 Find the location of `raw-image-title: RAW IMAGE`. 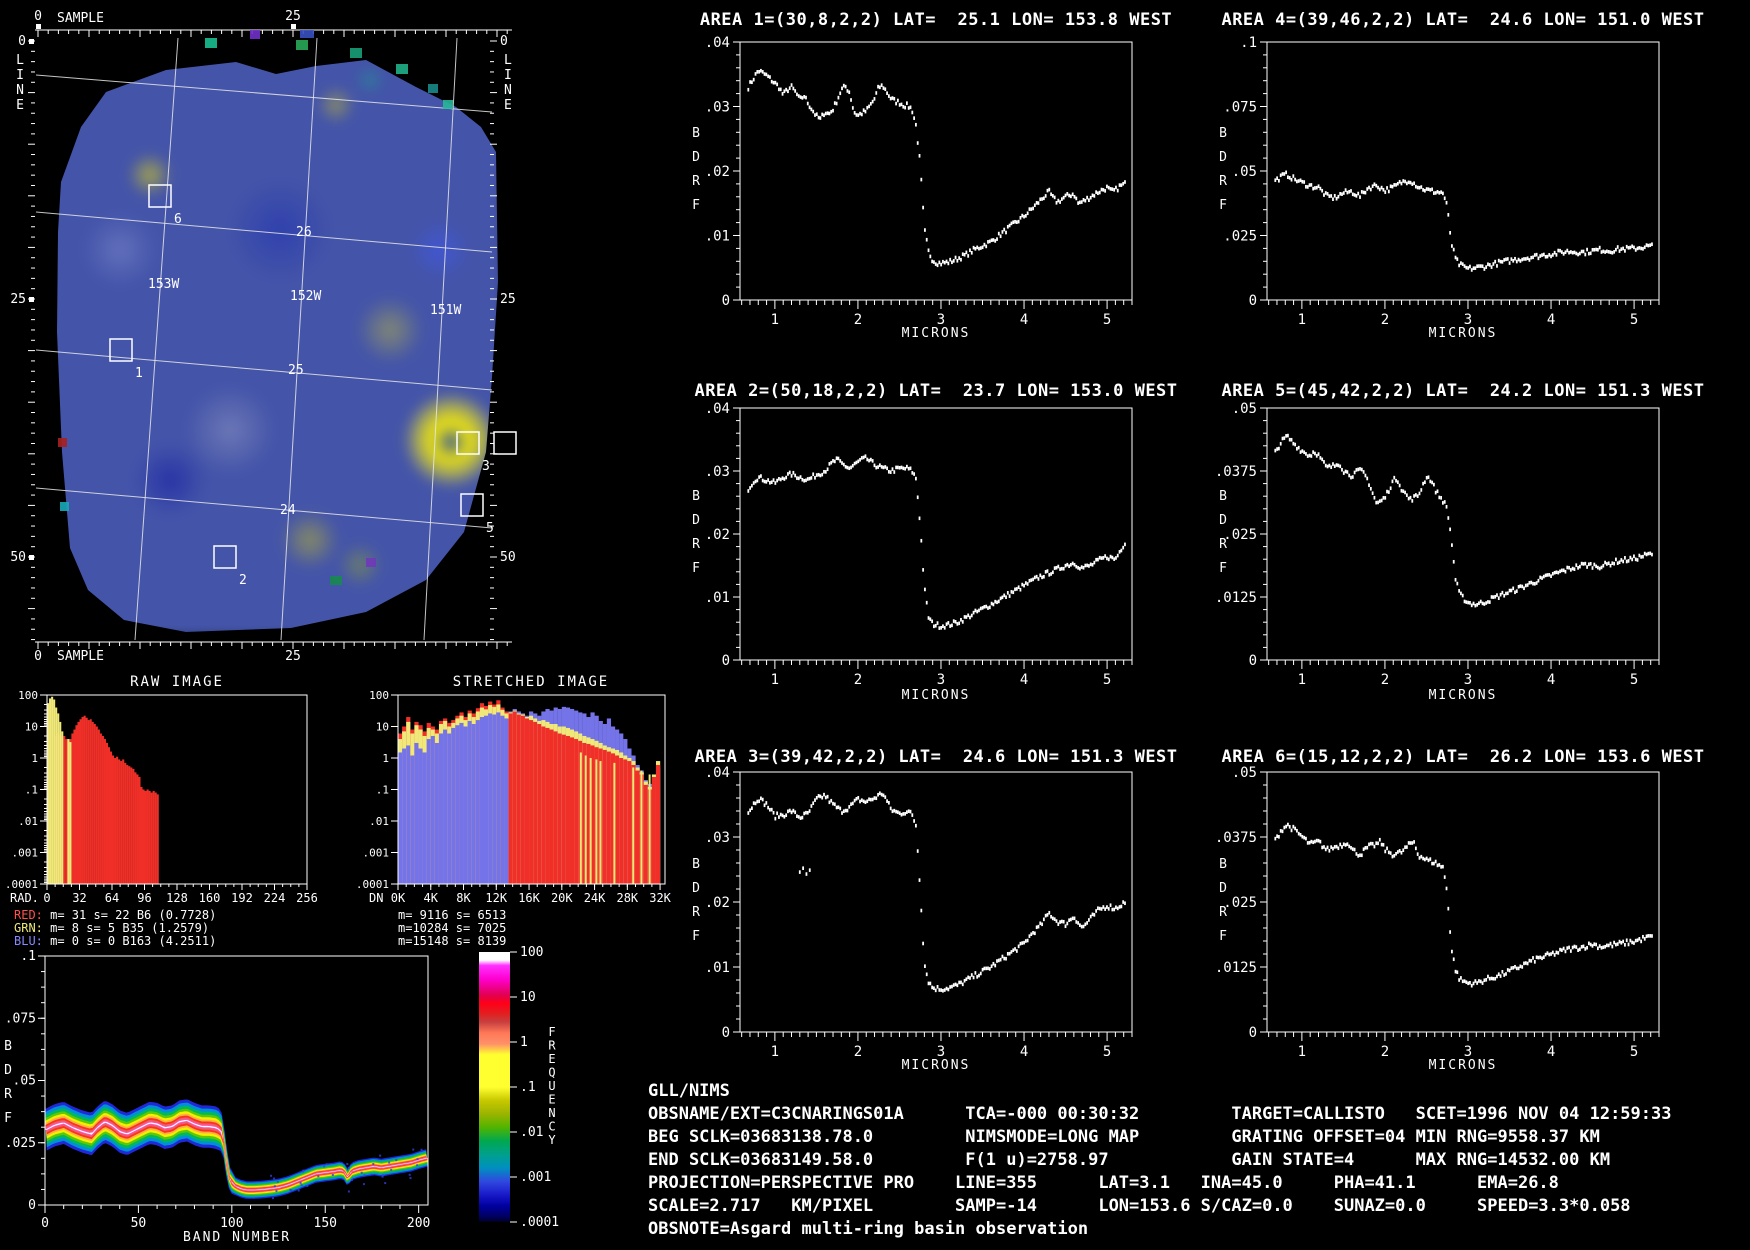

raw-image-title: RAW IMAGE is located at coordinates (177, 682).